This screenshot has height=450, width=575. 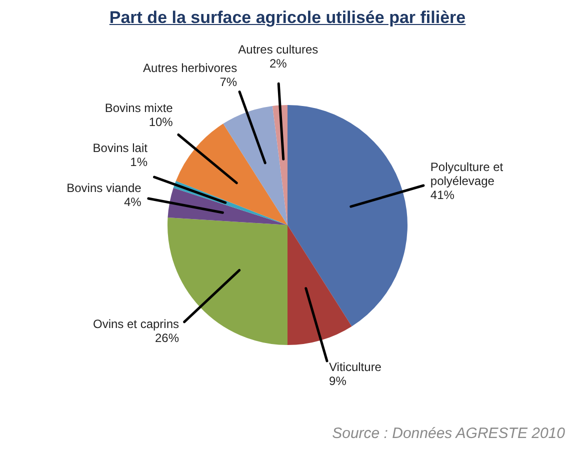 What do you see at coordinates (229, 82) in the screenshot?
I see `data-label: 7%` at bounding box center [229, 82].